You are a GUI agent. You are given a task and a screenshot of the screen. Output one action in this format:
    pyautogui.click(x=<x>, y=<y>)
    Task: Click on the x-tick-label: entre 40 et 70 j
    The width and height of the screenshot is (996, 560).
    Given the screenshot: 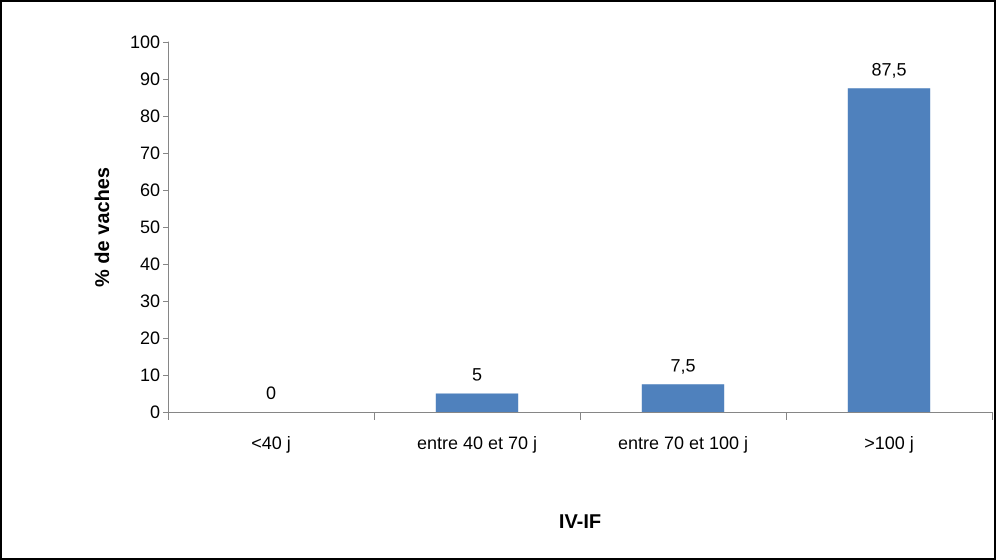 What is the action you would take?
    pyautogui.click(x=477, y=443)
    